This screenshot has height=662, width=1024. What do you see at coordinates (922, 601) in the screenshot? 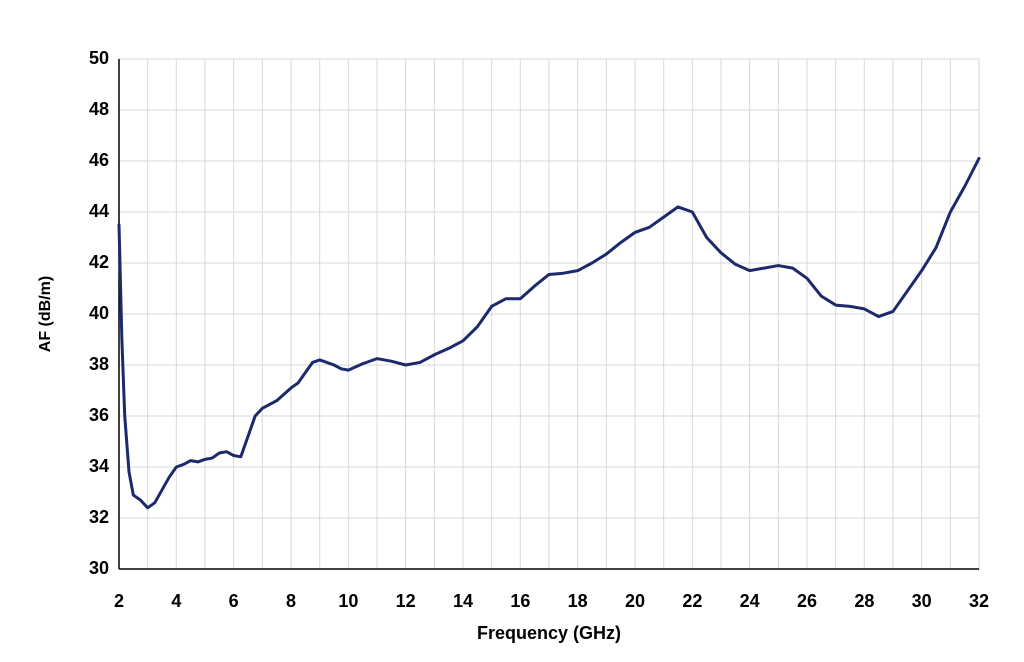
I see `x-tick-label: 30` at bounding box center [922, 601].